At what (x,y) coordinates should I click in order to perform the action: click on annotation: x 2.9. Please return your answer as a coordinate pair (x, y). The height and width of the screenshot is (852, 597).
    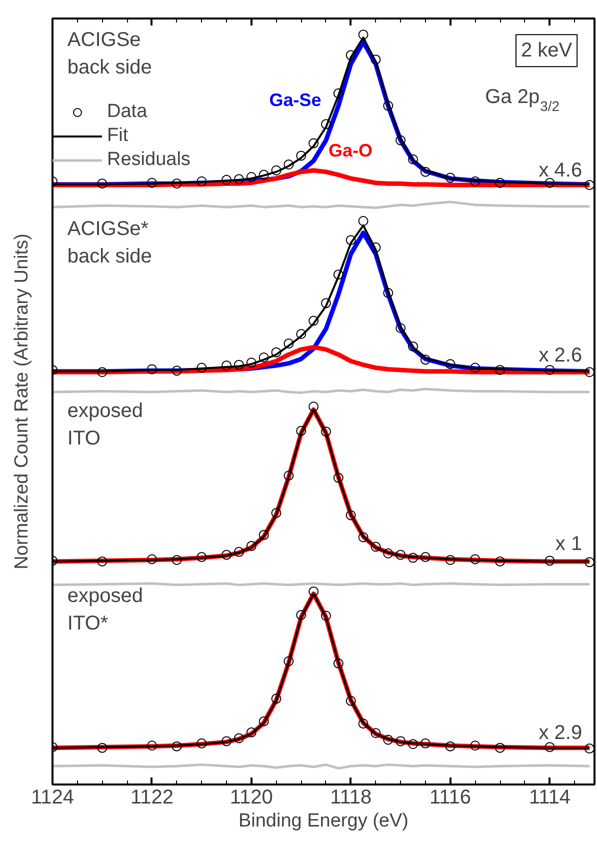
    Looking at the image, I should click on (560, 733).